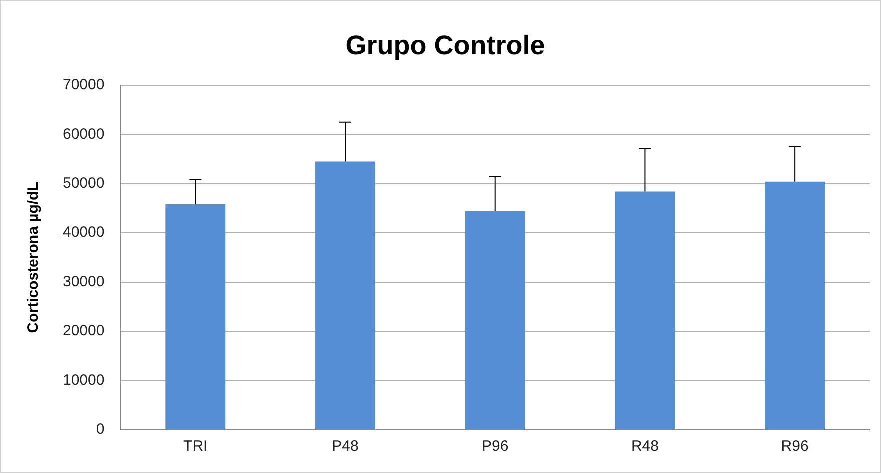  I want to click on y-tick-label: 60000, so click(83, 134).